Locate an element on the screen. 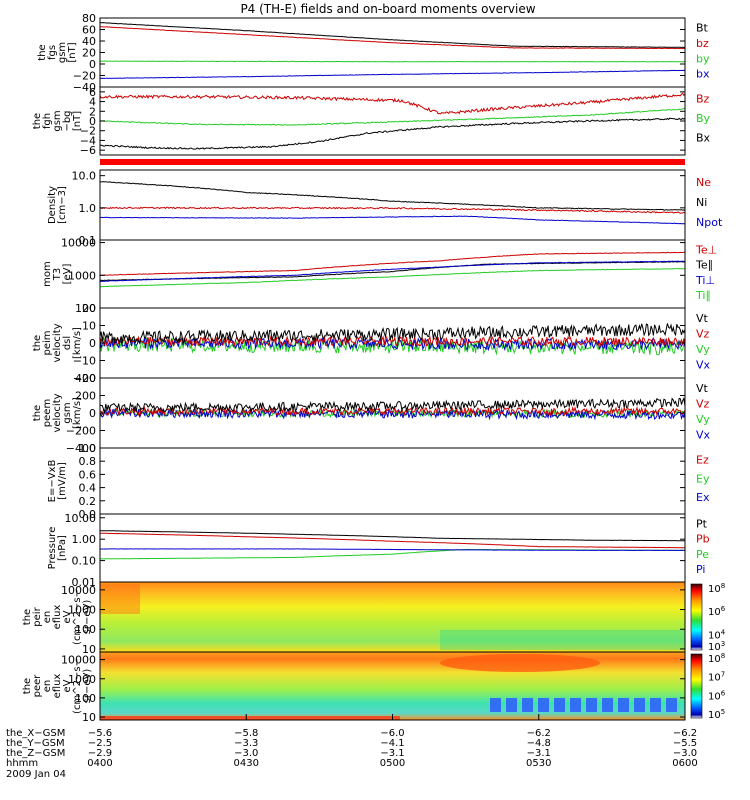  x-row-value: −3.1 is located at coordinates (392, 753).